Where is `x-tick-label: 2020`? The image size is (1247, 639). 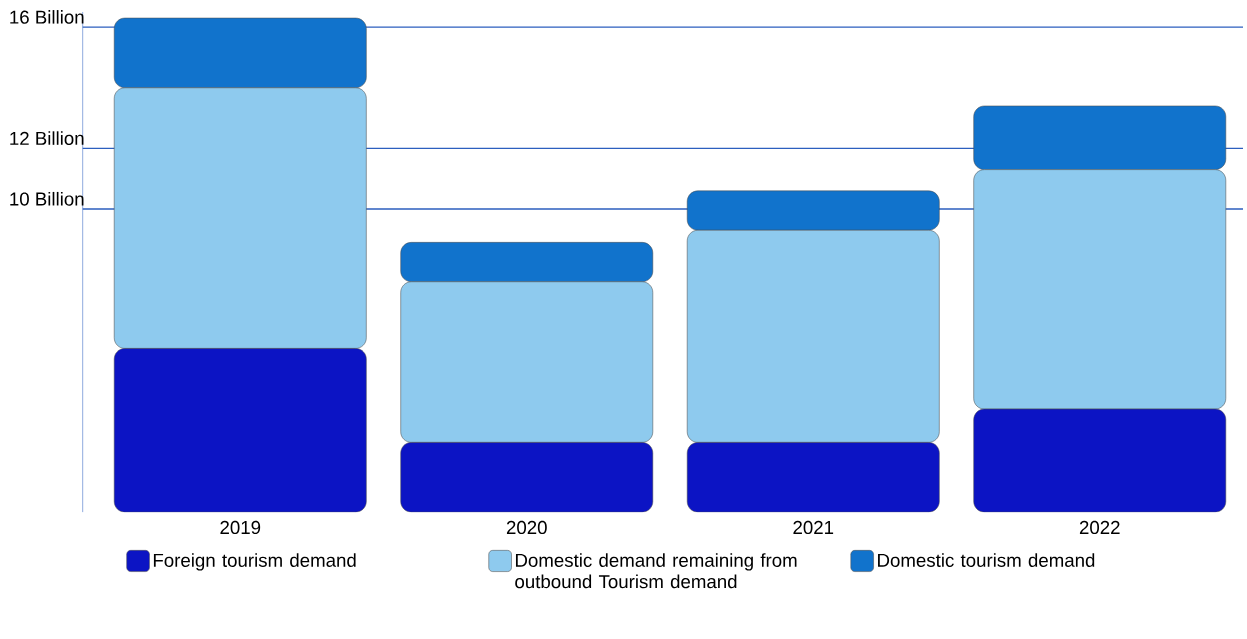
x-tick-label: 2020 is located at coordinates (526, 527).